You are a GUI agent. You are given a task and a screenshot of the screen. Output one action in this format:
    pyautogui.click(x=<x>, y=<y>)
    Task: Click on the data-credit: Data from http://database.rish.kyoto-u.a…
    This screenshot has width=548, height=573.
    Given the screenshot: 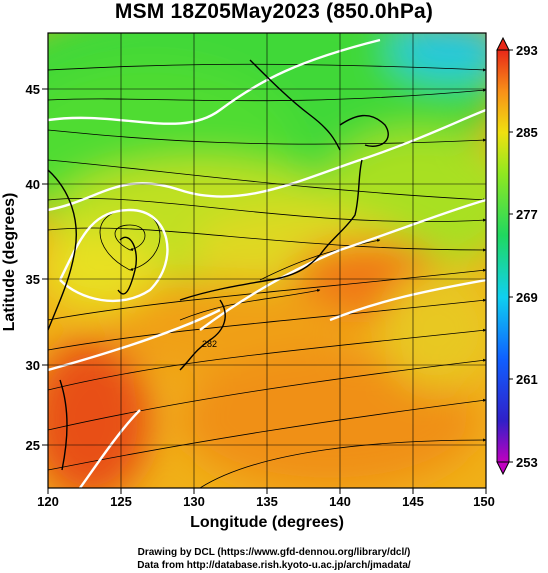 What is the action you would take?
    pyautogui.click(x=274, y=565)
    